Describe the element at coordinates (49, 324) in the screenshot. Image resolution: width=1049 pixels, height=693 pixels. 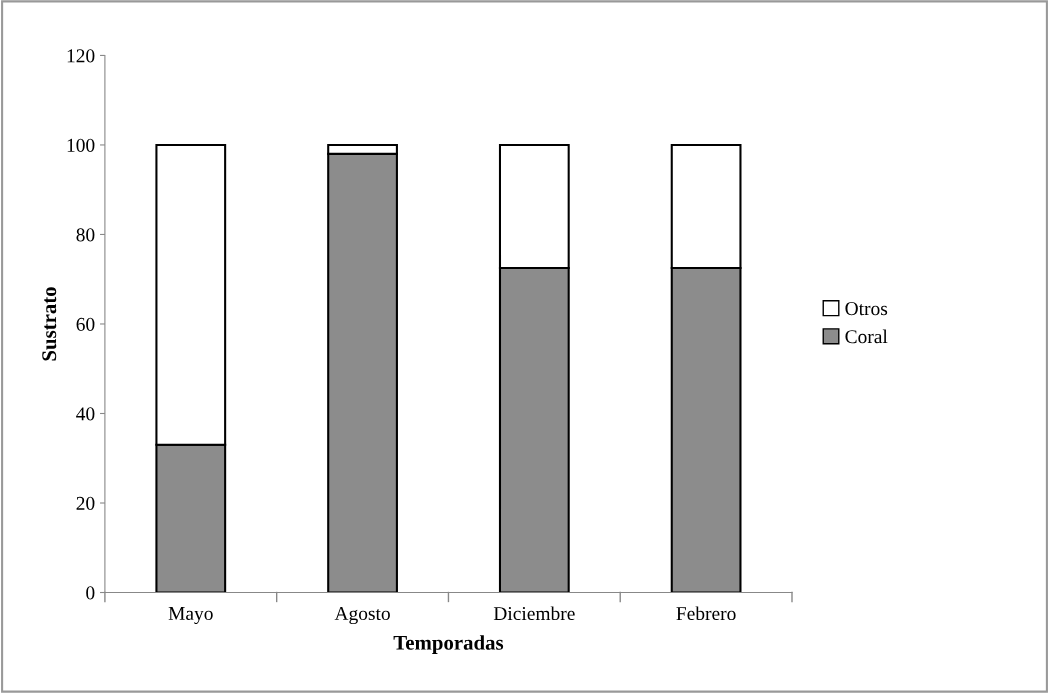
I see `y-axis-title: Sustrato` at that location.